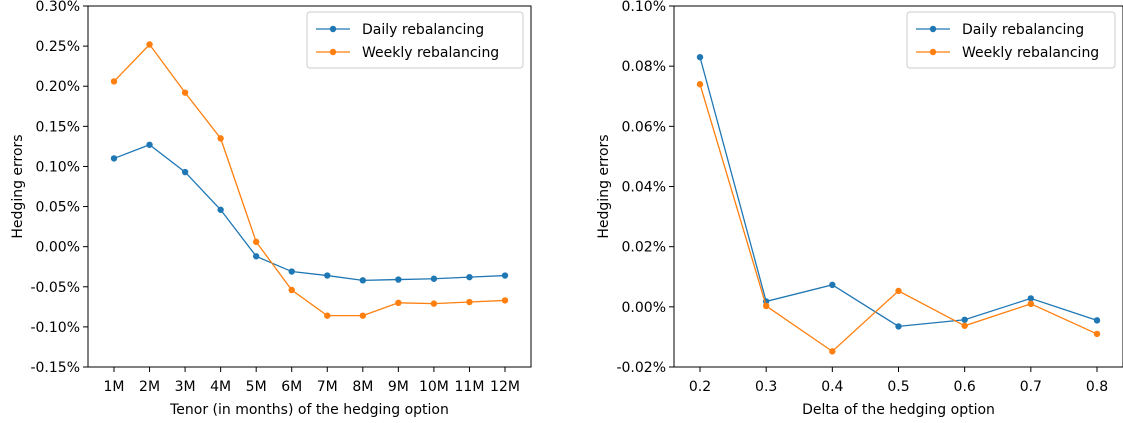 The image size is (1123, 423). Describe the element at coordinates (898, 410) in the screenshot. I see `x-axis-title: Delta of the hedging option` at that location.